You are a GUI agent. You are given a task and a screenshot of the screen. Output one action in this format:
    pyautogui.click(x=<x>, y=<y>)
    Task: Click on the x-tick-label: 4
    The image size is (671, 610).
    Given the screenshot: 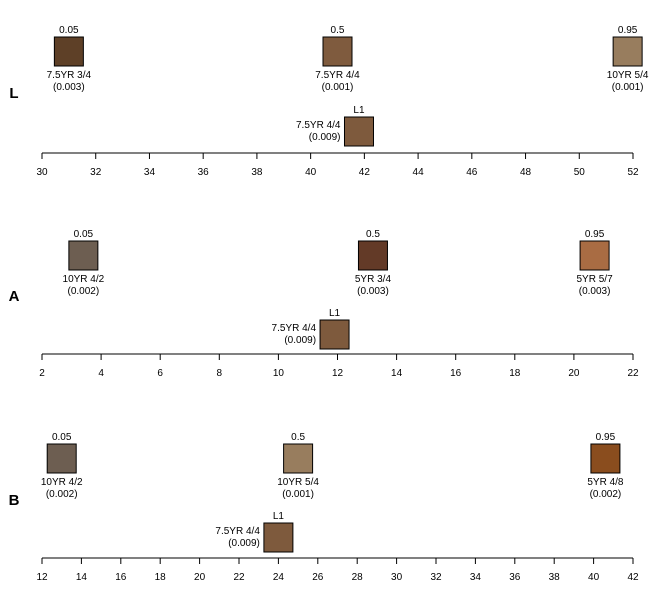 What is the action you would take?
    pyautogui.click(x=101, y=373)
    